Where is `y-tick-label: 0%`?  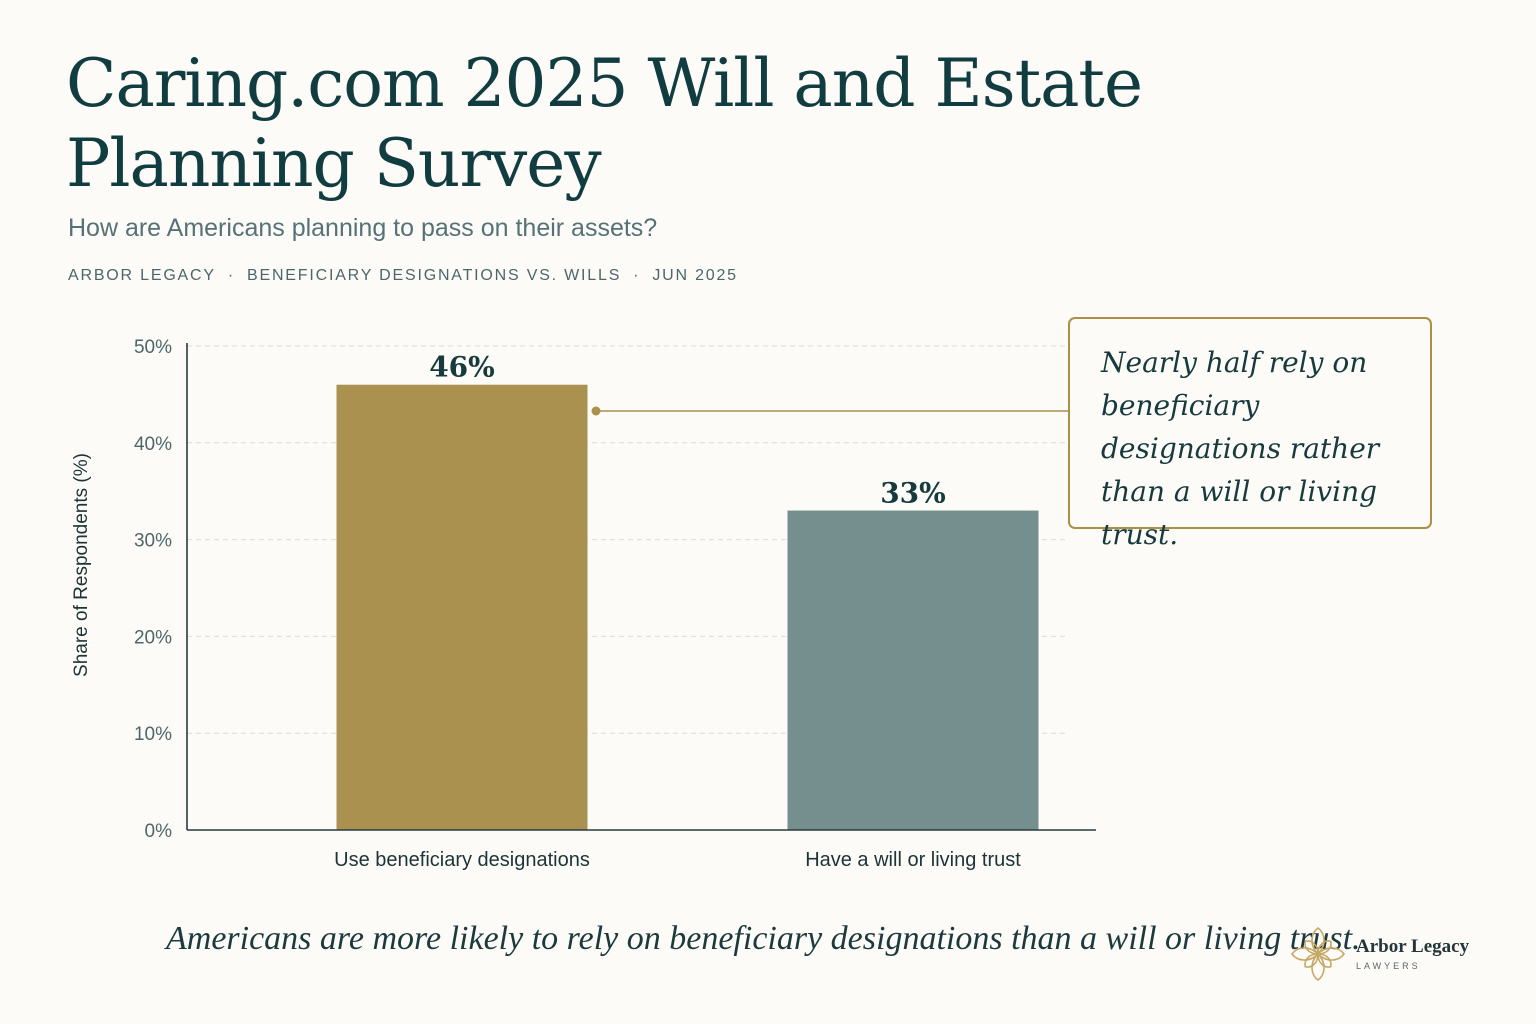 y-tick-label: 0% is located at coordinates (159, 831).